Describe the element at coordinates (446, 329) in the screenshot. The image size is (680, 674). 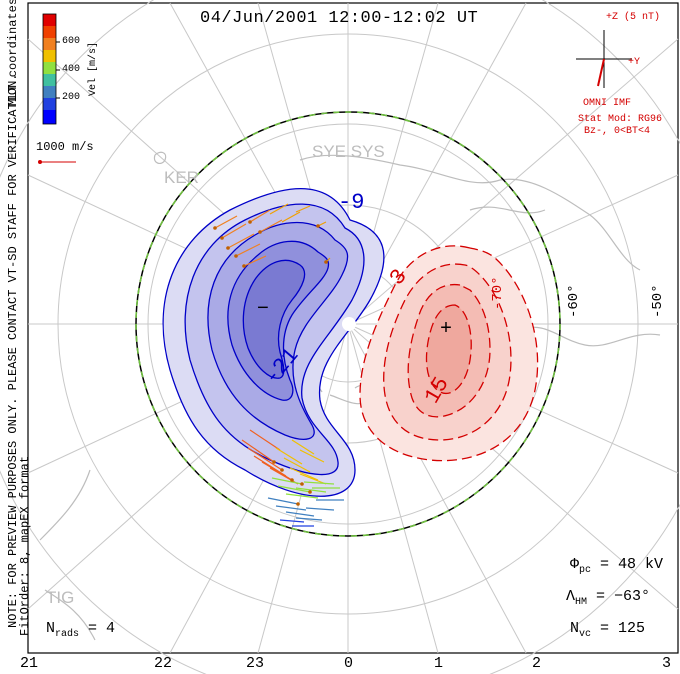
I see `potential-max-mark: +` at that location.